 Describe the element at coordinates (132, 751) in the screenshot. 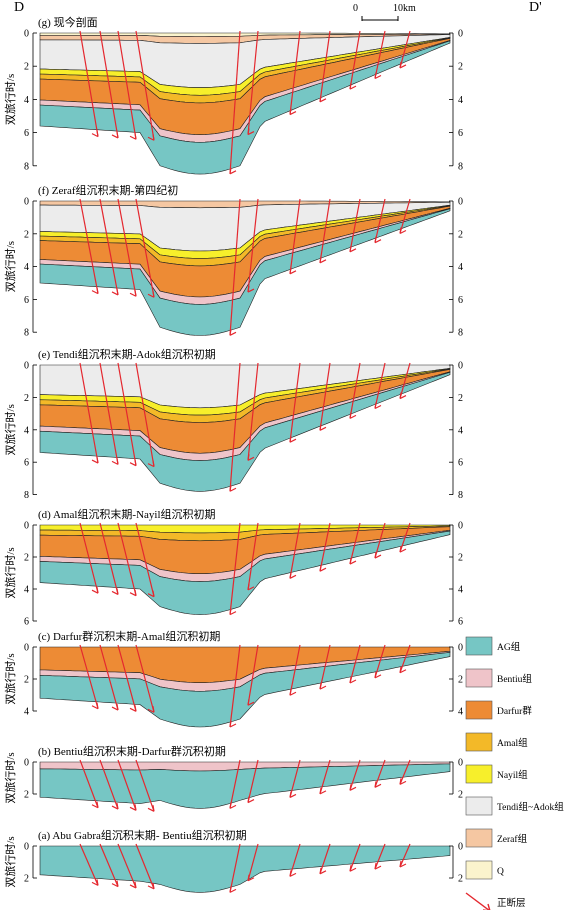

I see `panel-title: (b) Bentiu组沉积末期-Darfur群沉积初期` at that location.